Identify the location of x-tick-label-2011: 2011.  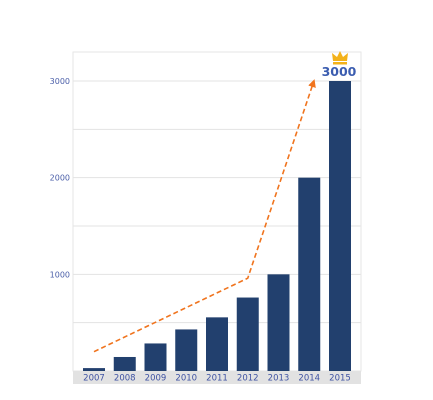
(217, 379).